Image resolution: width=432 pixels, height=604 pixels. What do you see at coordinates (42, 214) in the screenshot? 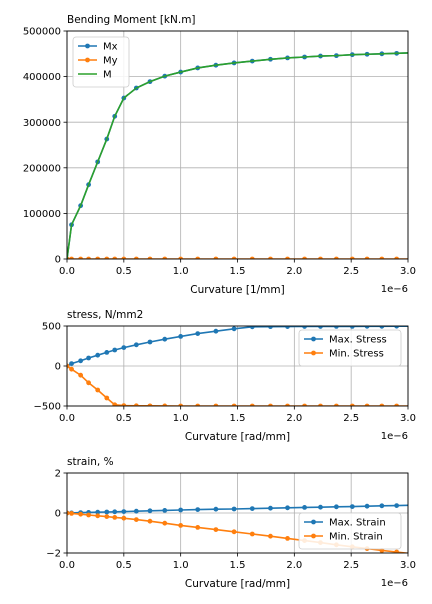
I see `y-tick-label: 100000` at bounding box center [42, 214].